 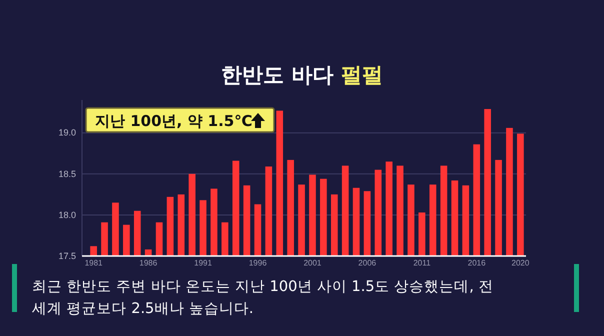 I want to click on x-tick-label: 2006, so click(x=367, y=263).